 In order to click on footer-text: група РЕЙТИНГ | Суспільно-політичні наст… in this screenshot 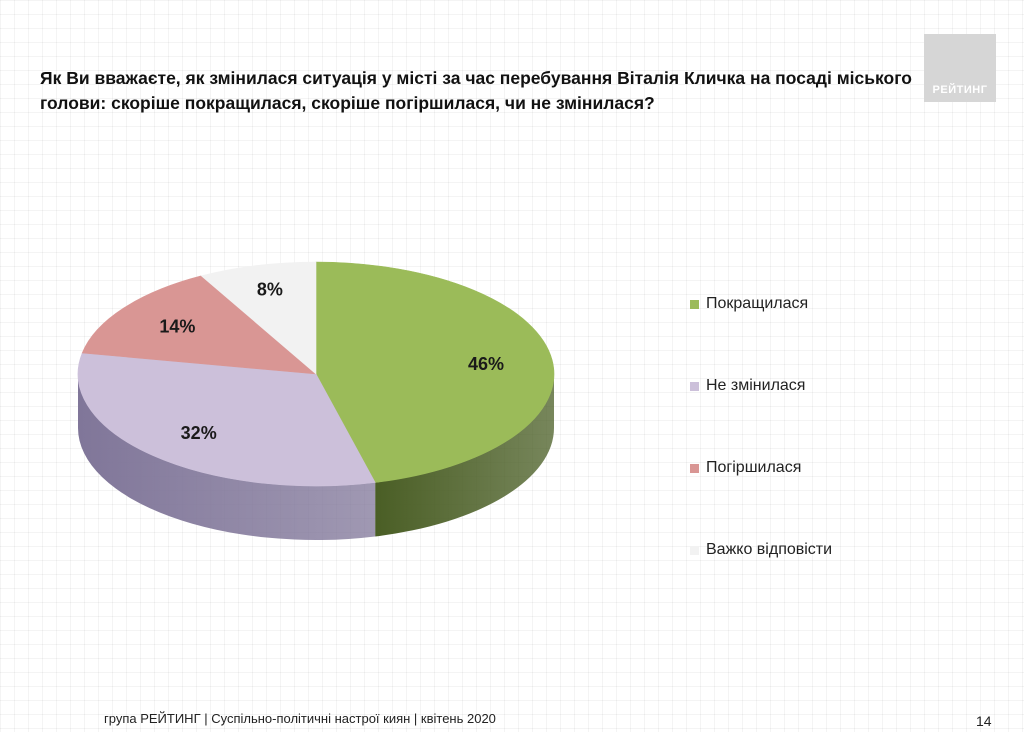, I will do `click(300, 718)`.